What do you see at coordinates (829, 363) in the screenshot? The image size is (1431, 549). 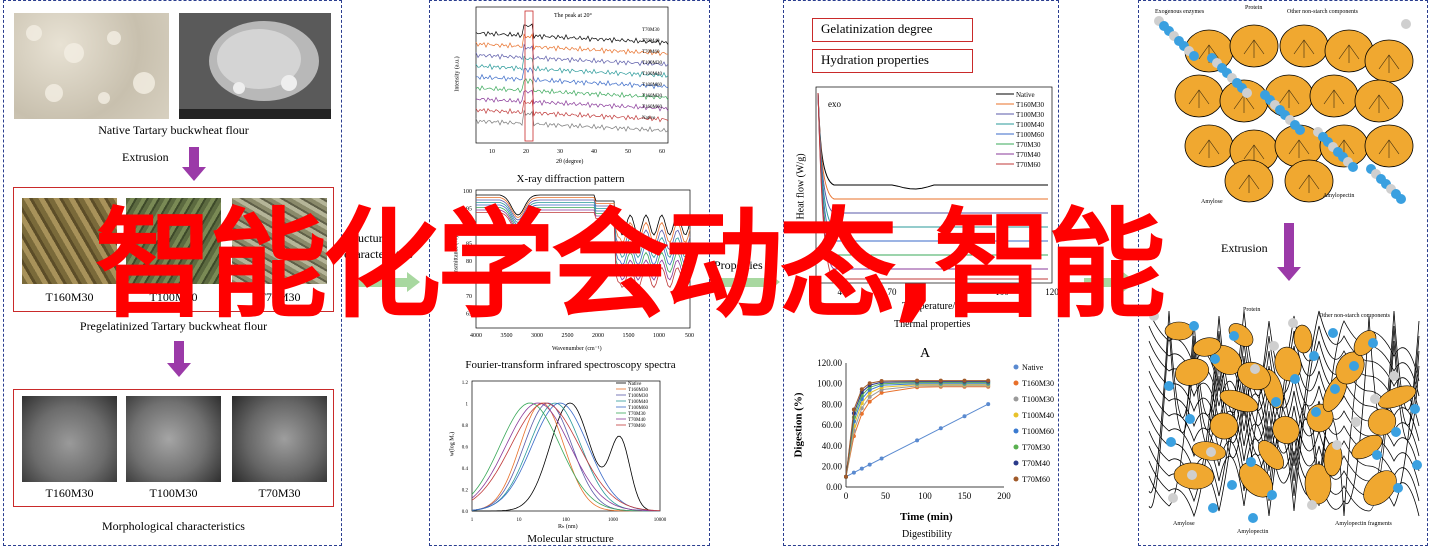 I see `dig-y-tick: 120.00` at bounding box center [829, 363].